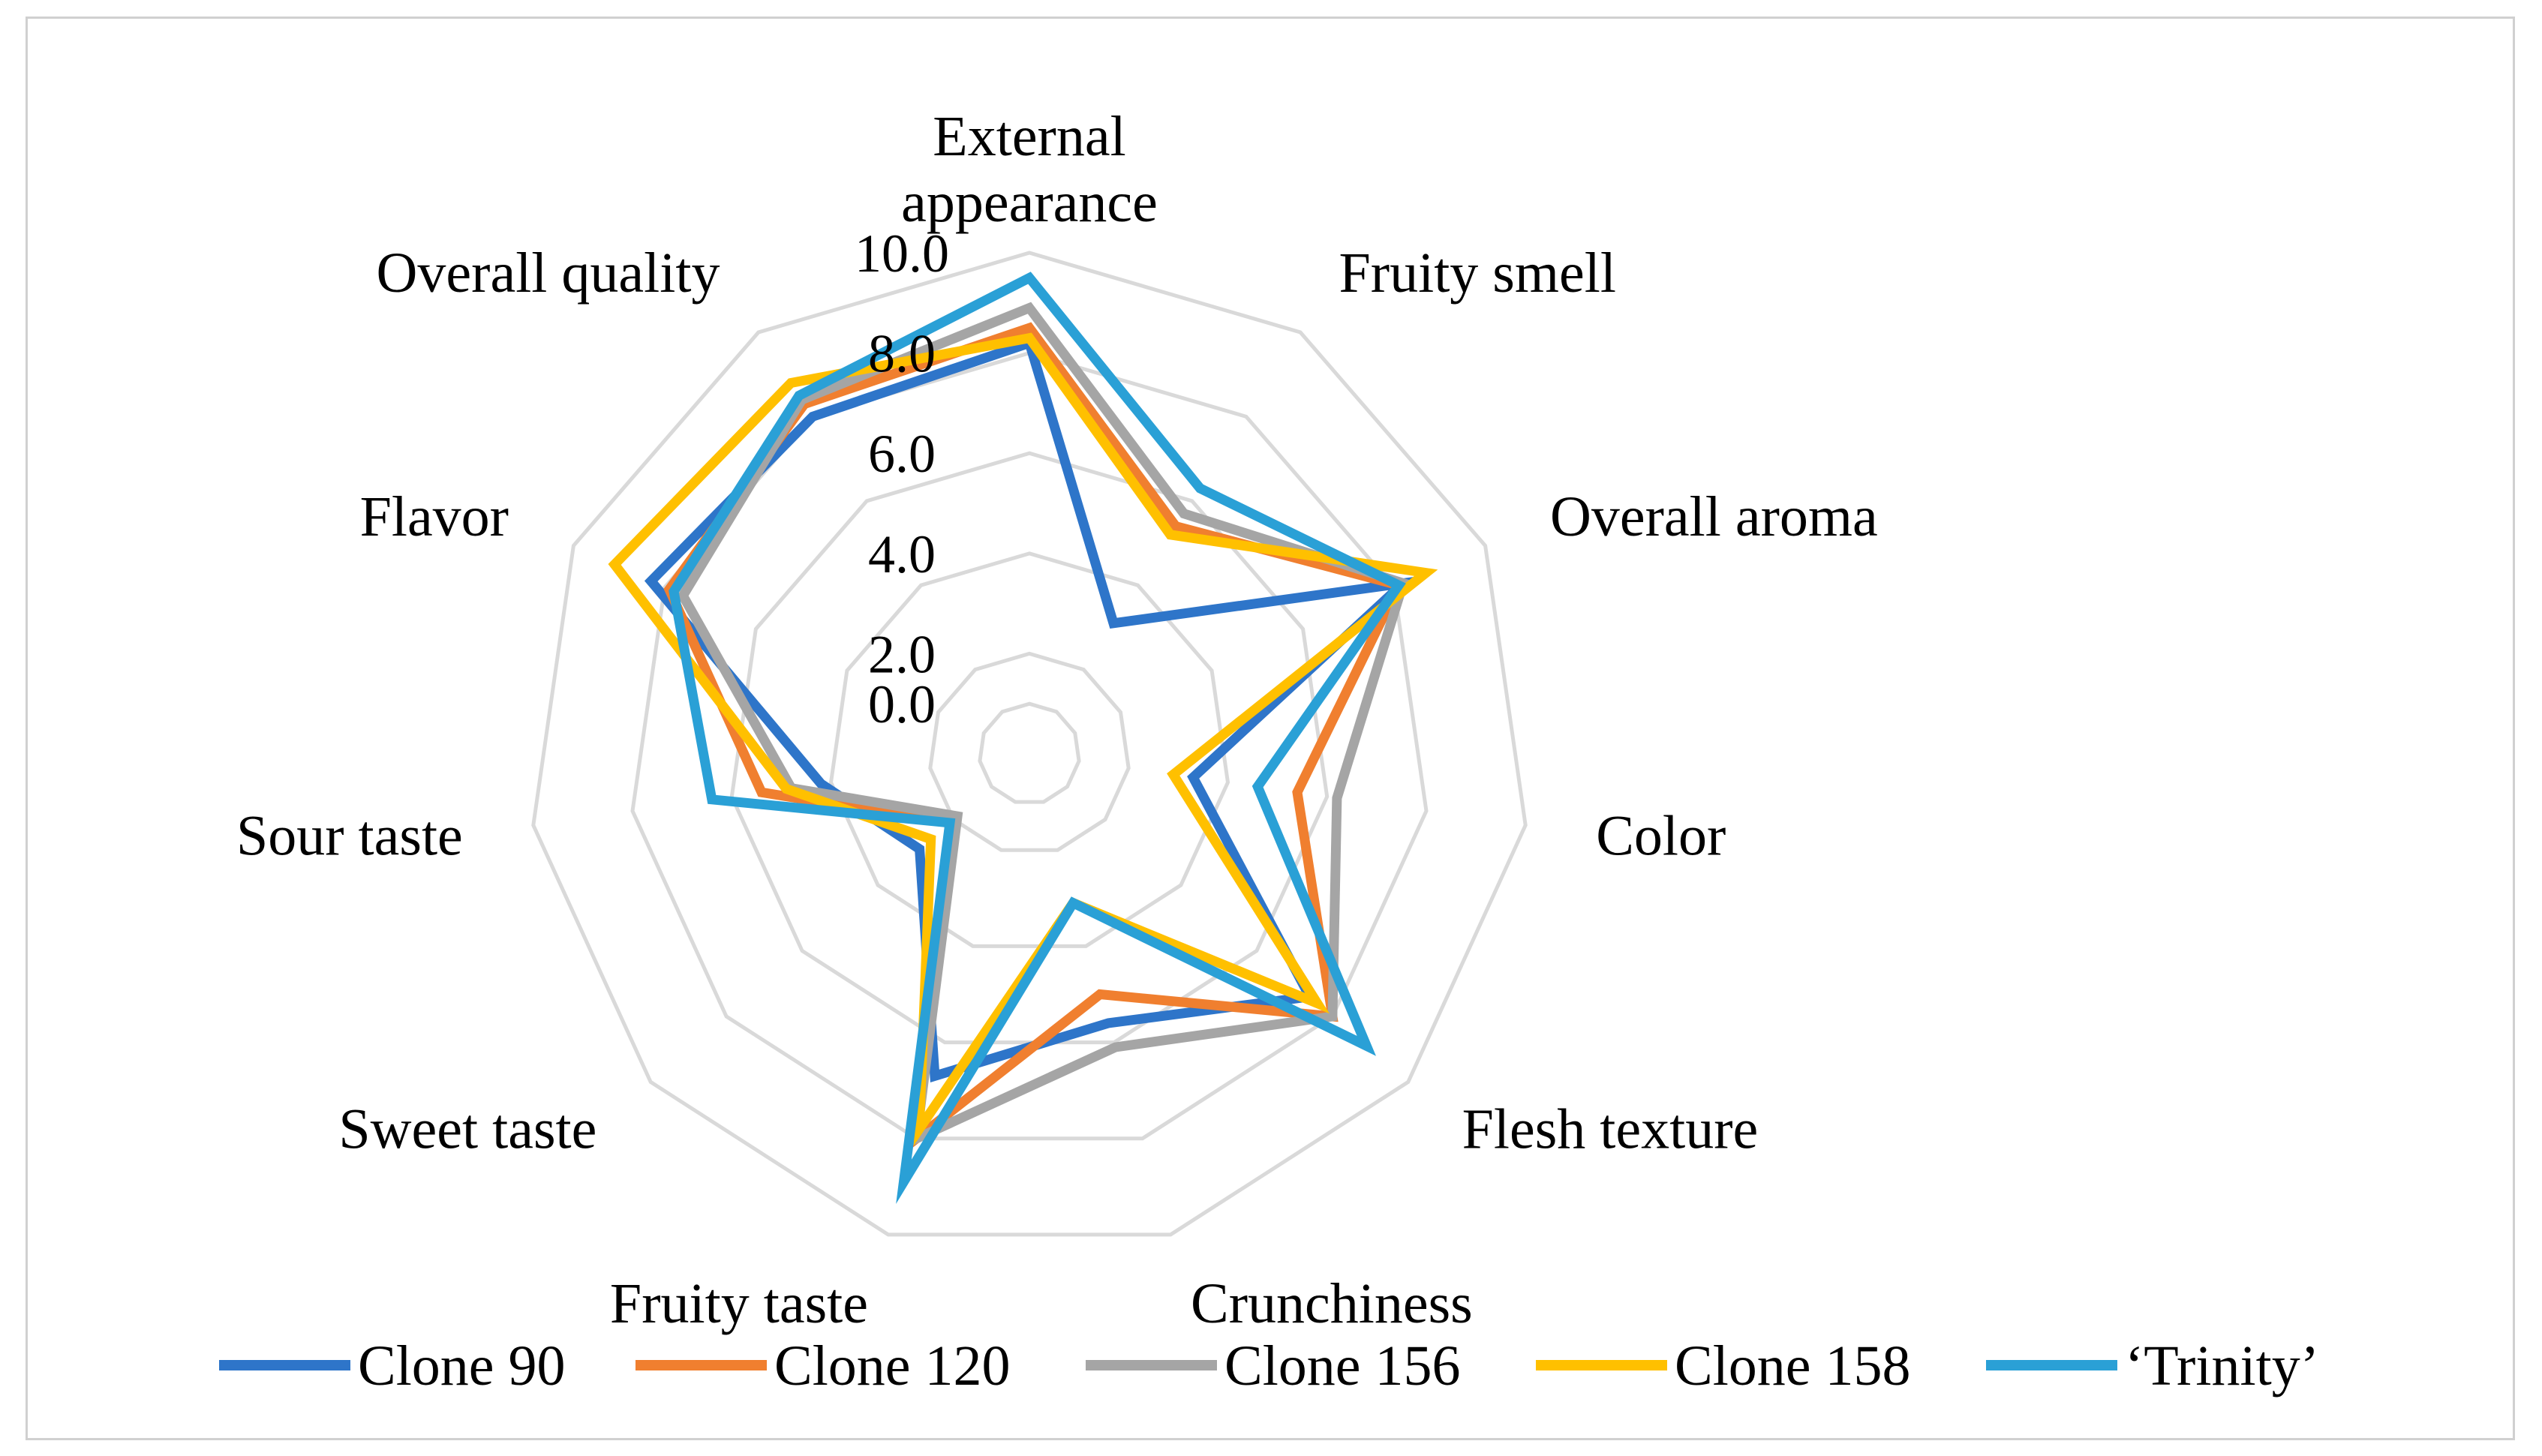  Describe the element at coordinates (1610, 1129) in the screenshot. I see `category-label: Flesh texture` at that location.